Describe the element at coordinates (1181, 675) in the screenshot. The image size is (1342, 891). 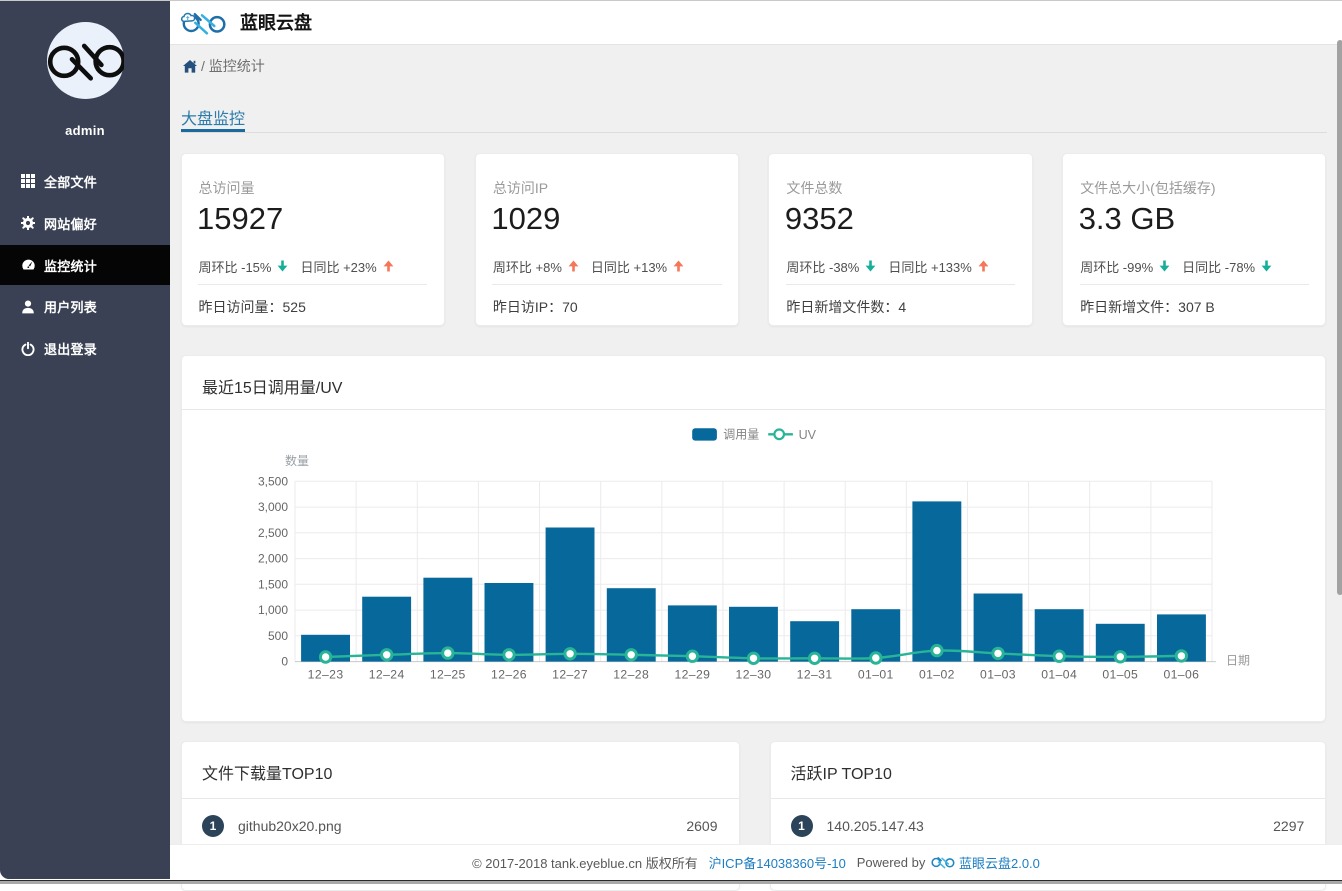
I see `svg-text: 01–06` at that location.